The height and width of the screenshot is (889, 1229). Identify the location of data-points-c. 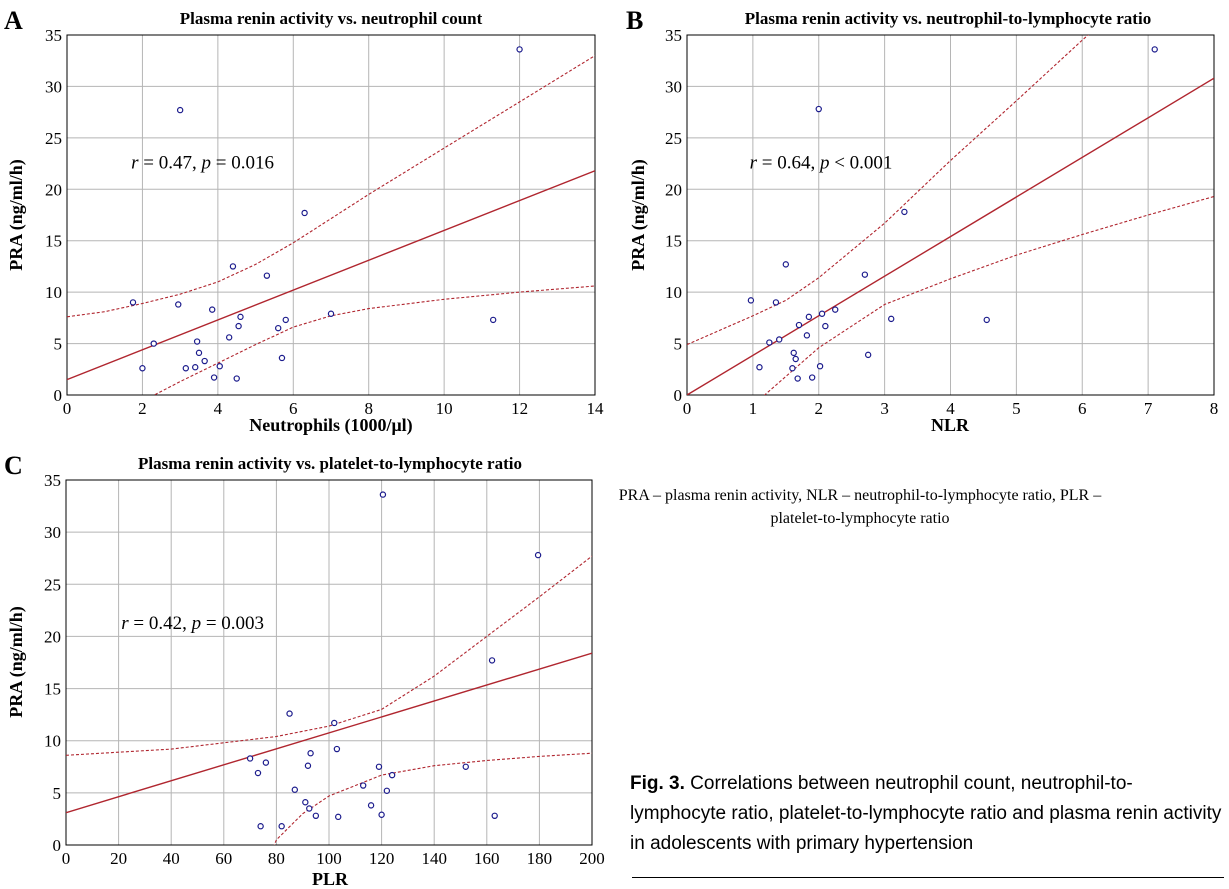
(394, 660).